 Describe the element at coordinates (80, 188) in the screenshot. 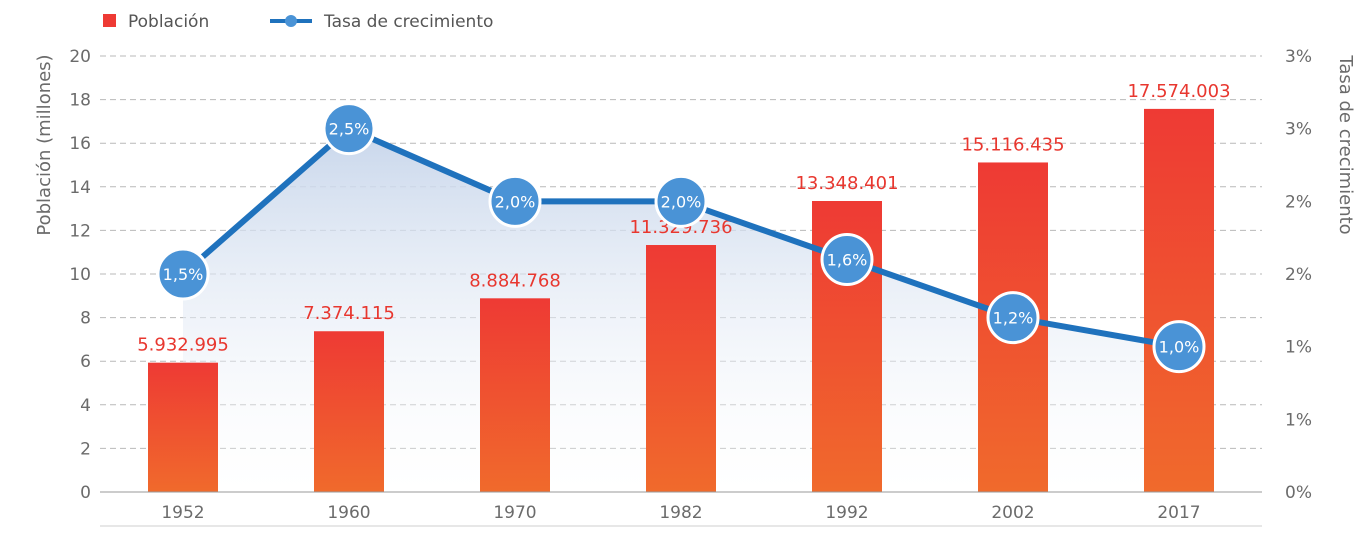

I see `y-tick-label-left: 14` at that location.